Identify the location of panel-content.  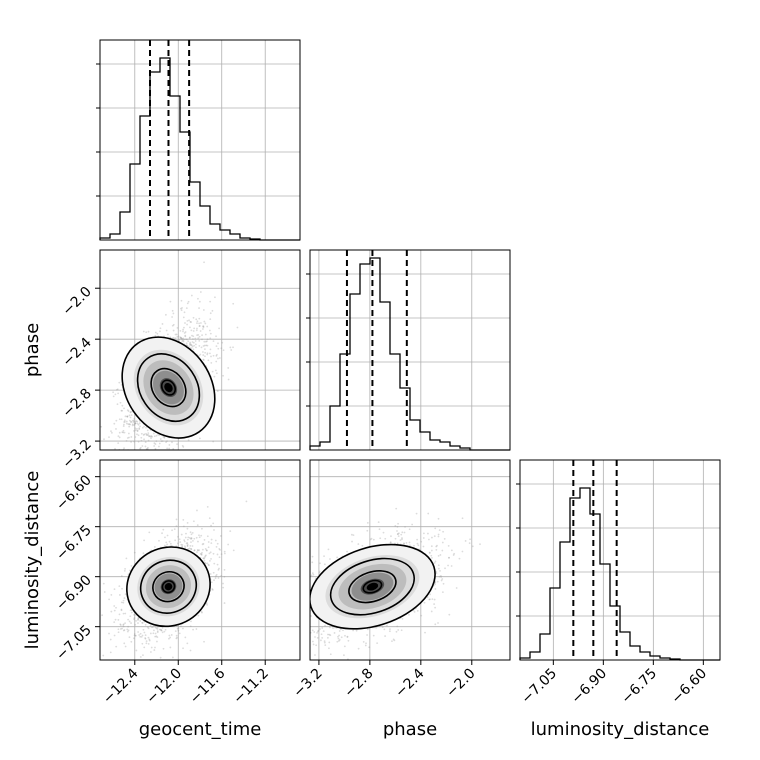
(174, 579).